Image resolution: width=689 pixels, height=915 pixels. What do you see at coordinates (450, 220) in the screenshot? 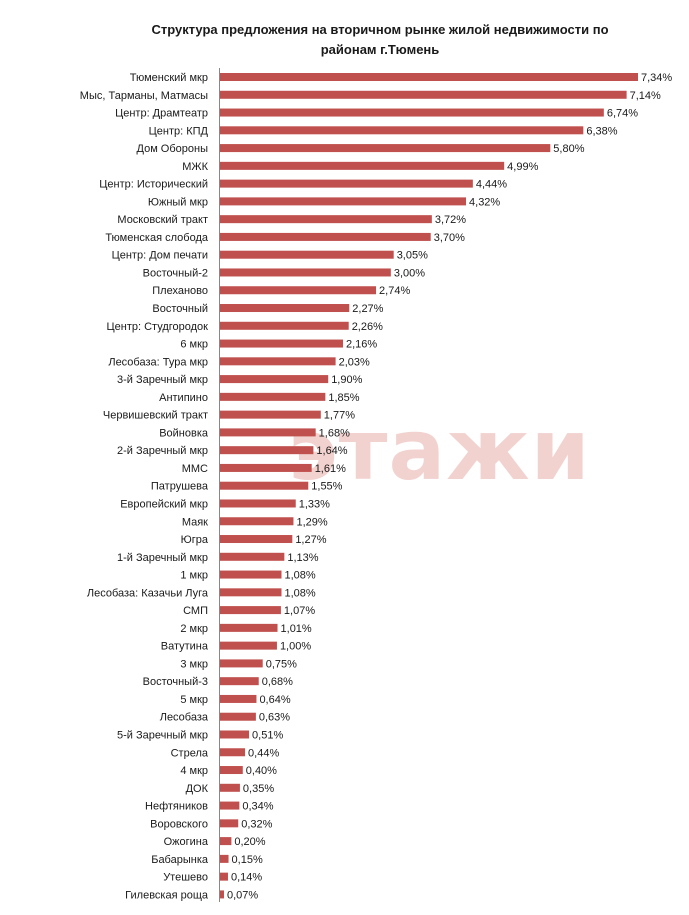
I see `value-label-9: 3,72%` at bounding box center [450, 220].